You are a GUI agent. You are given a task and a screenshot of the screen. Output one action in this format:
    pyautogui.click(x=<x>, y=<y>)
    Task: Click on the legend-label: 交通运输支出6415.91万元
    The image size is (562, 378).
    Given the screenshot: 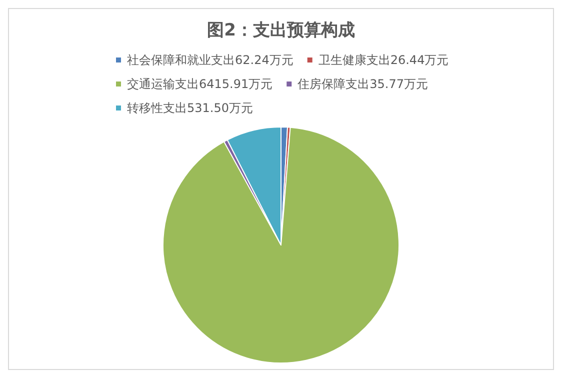 What is the action you would take?
    pyautogui.click(x=200, y=84)
    